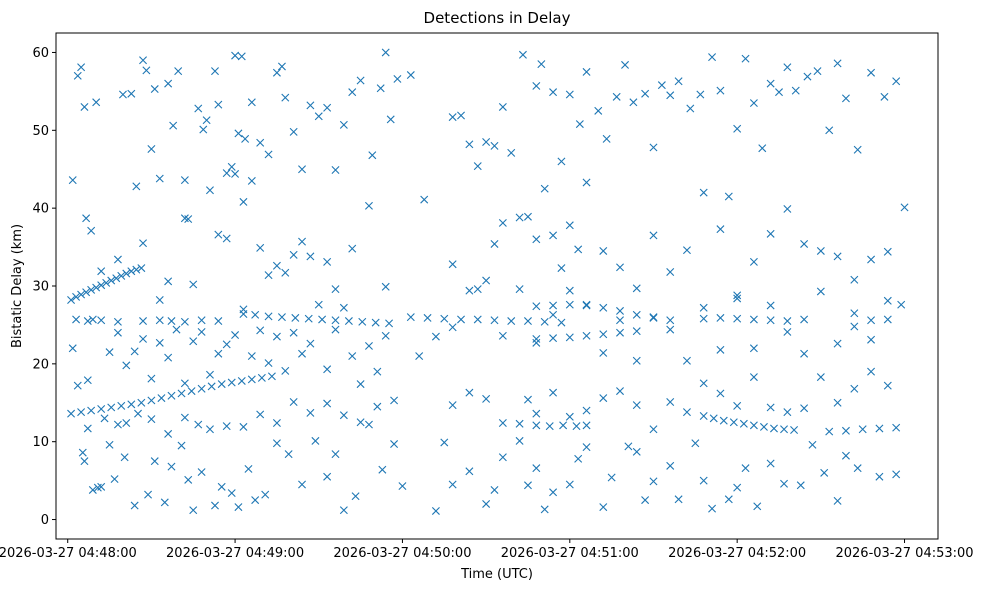  What do you see at coordinates (40, 442) in the screenshot?
I see `y-tick-label: 10` at bounding box center [40, 442].